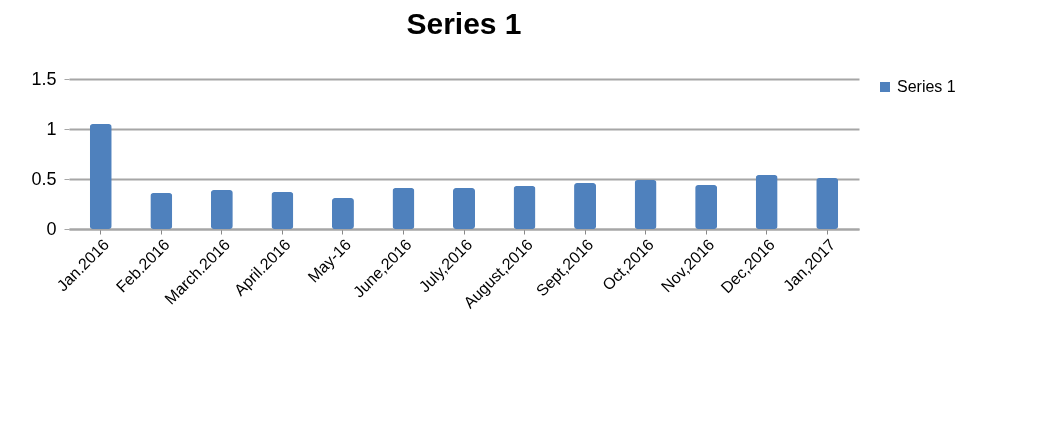  I want to click on chart-title: Series 1, so click(464, 23).